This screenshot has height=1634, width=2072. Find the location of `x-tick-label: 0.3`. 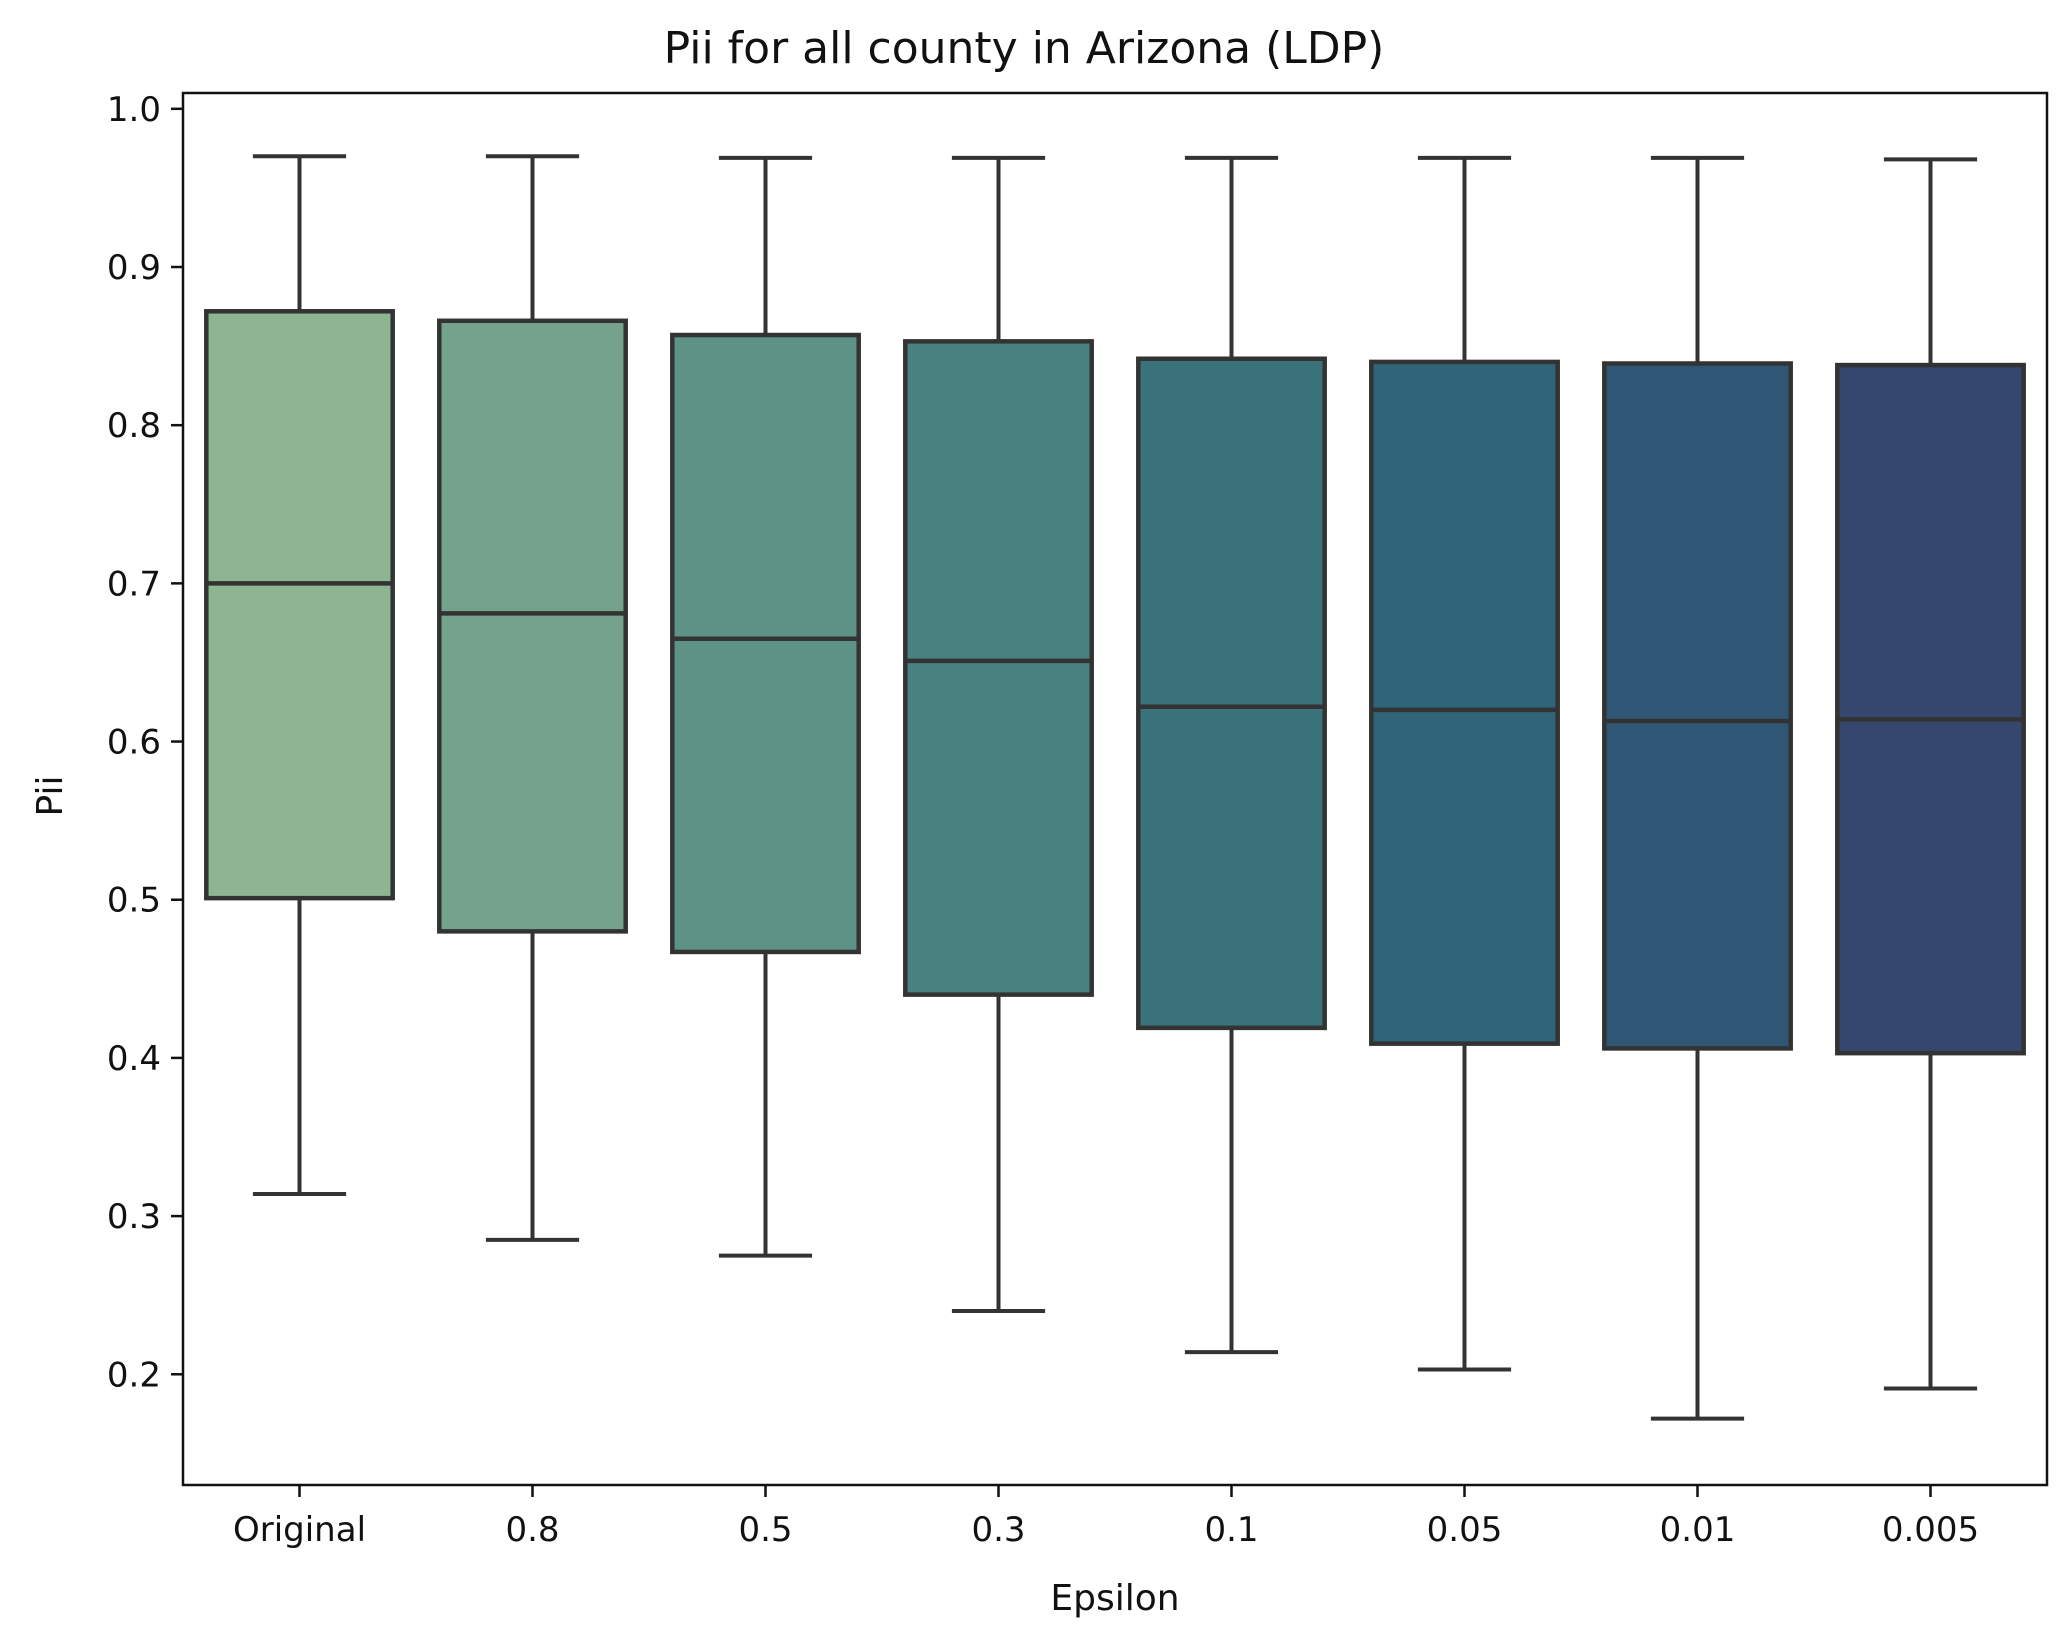

x-tick-label: 0.3 is located at coordinates (998, 1530).